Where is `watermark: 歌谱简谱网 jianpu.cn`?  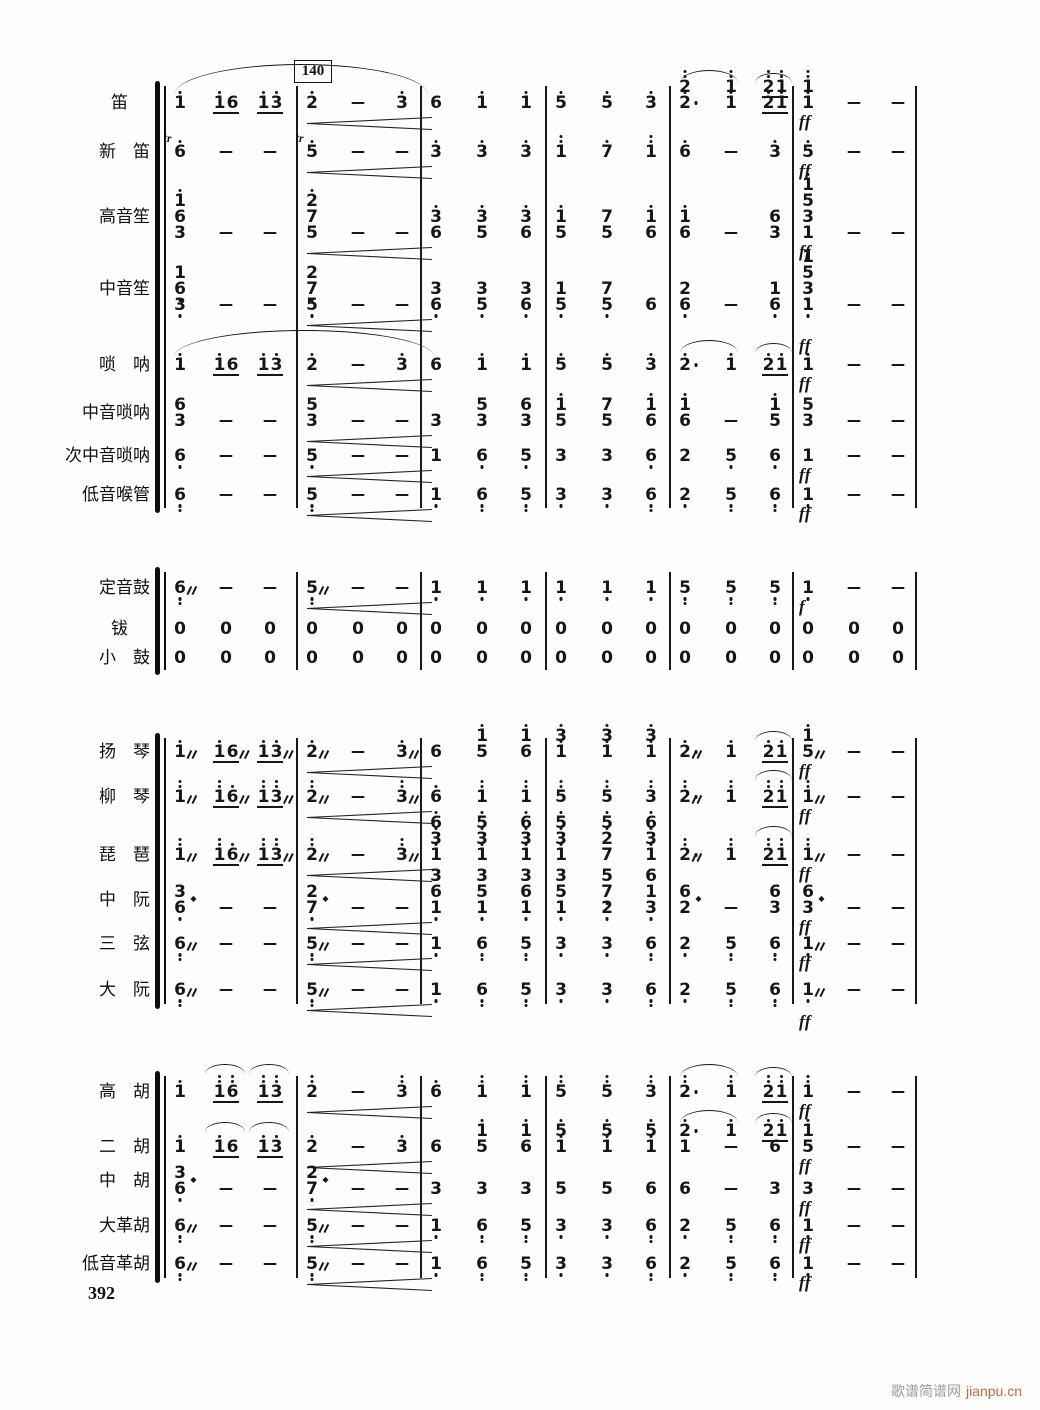 watermark: 歌谱简谱网 jianpu.cn is located at coordinates (931, 1391).